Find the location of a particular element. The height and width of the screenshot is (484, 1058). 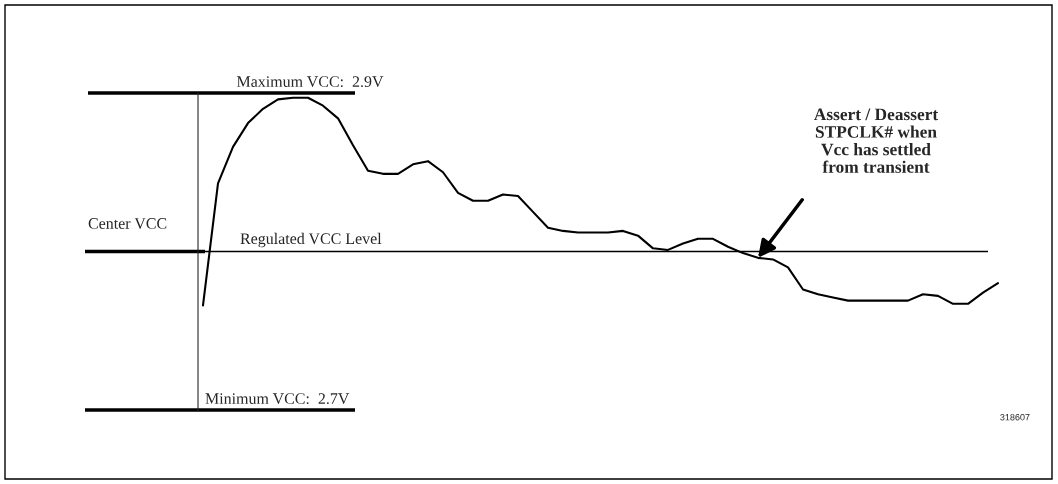

ref-line-label: Center VCC is located at coordinates (127, 223).